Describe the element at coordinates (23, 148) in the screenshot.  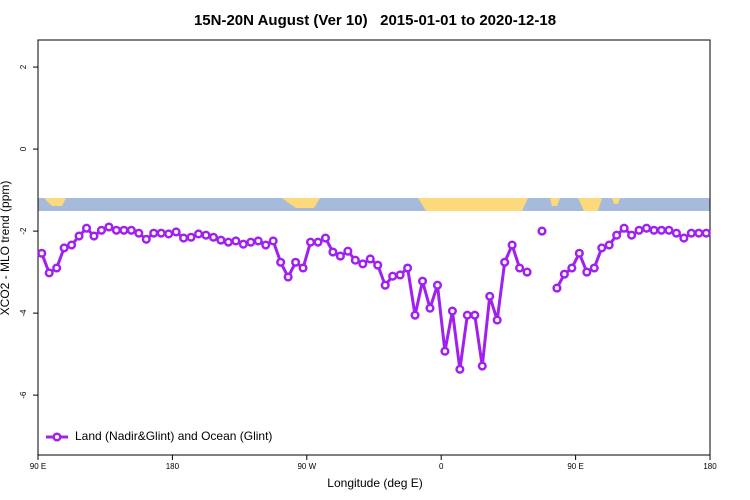
I see `y-tick-label: 0` at that location.